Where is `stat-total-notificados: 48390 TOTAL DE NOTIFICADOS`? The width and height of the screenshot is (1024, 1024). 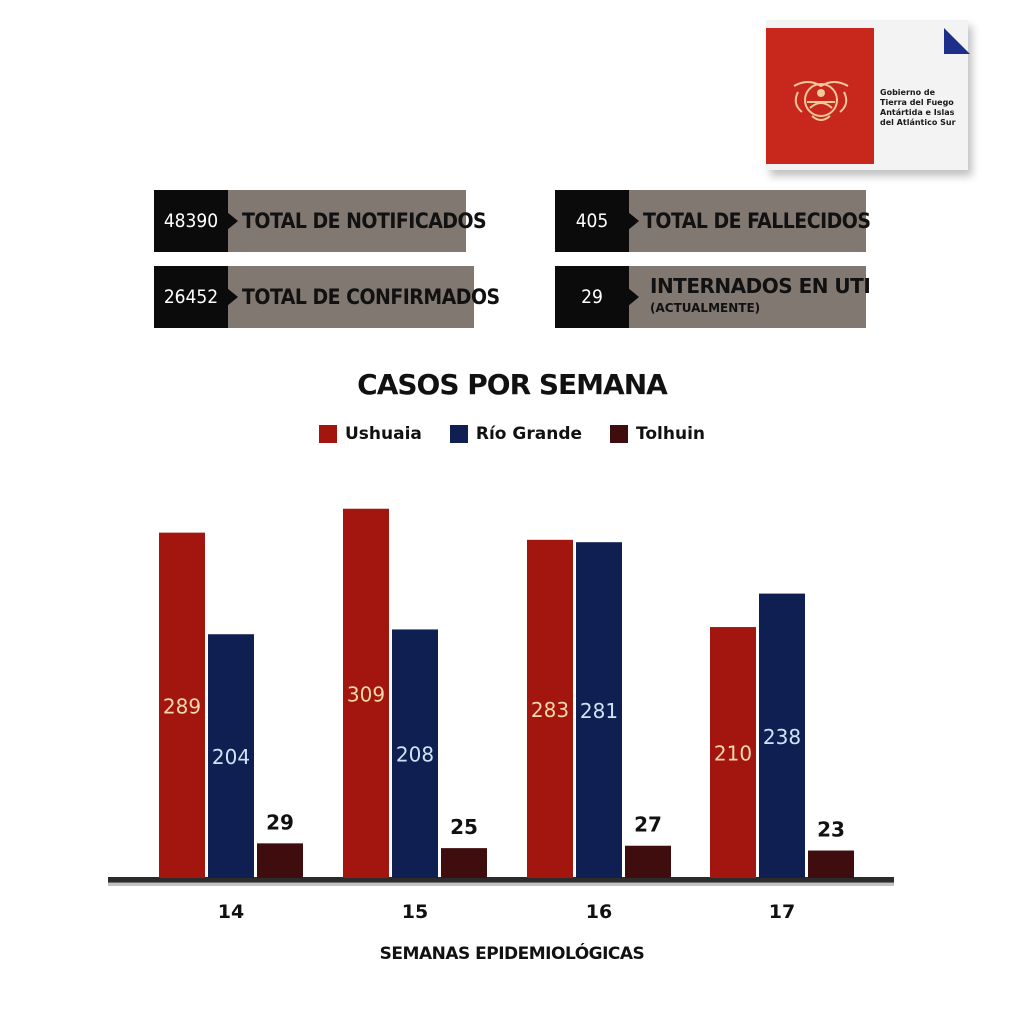 stat-total-notificados: 48390 TOTAL DE NOTIFICADOS is located at coordinates (320, 221).